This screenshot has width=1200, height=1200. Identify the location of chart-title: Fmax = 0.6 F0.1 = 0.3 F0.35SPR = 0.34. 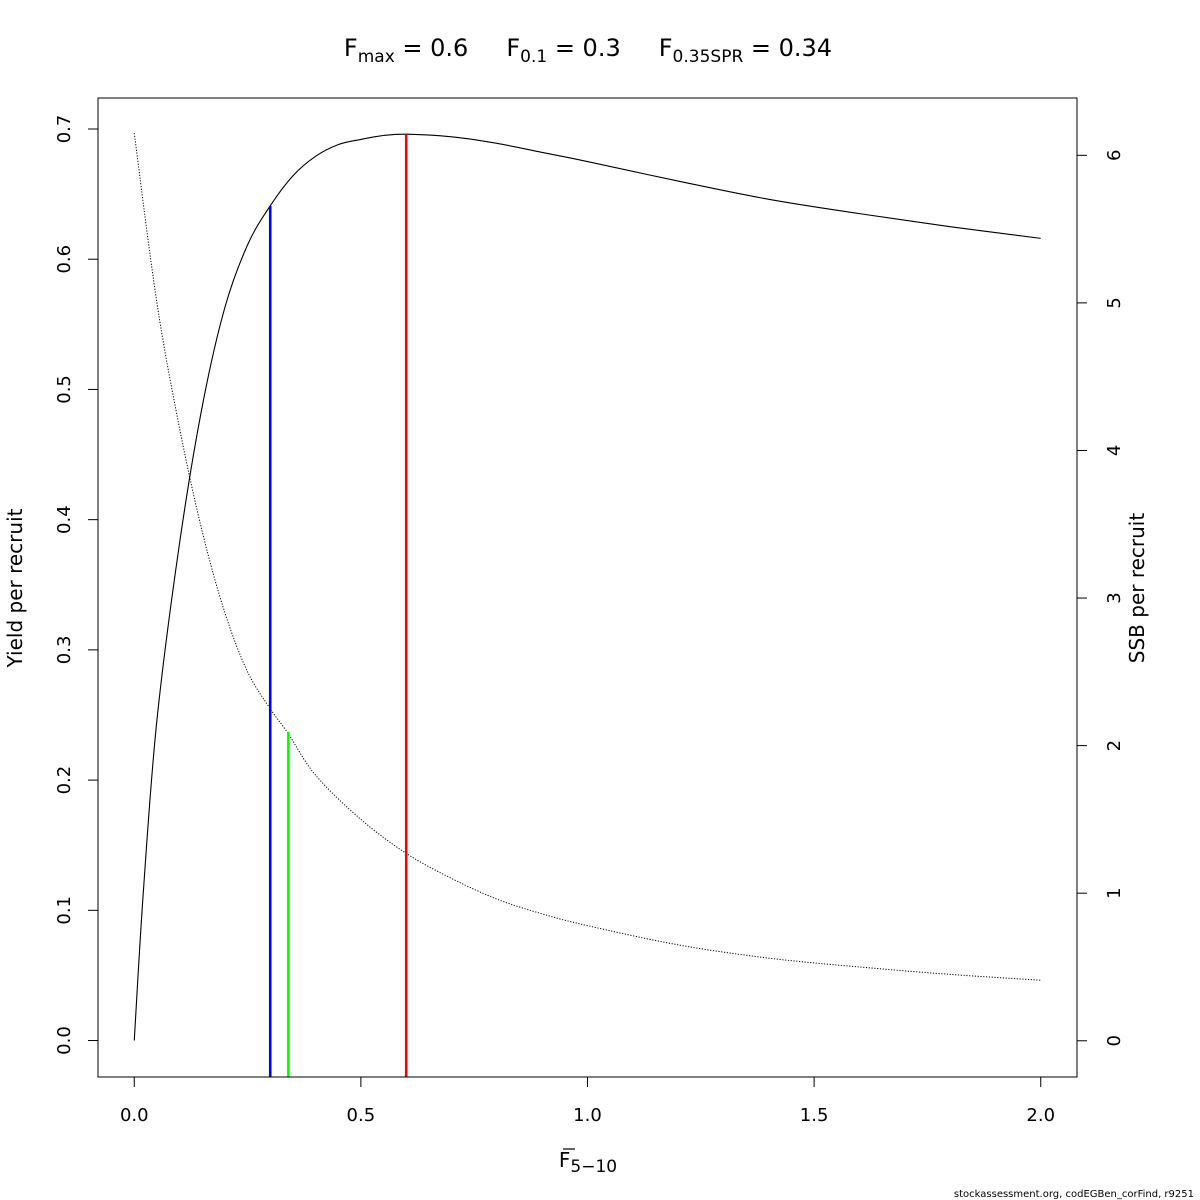
(588, 50).